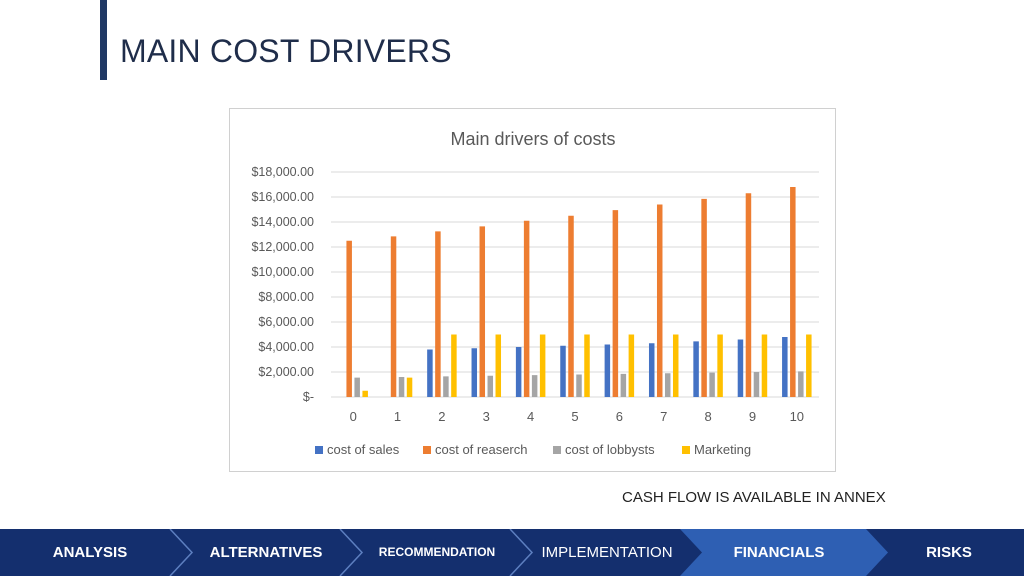 This screenshot has width=1024, height=576. What do you see at coordinates (282, 222) in the screenshot?
I see `y-tick-label: $14,000.00` at bounding box center [282, 222].